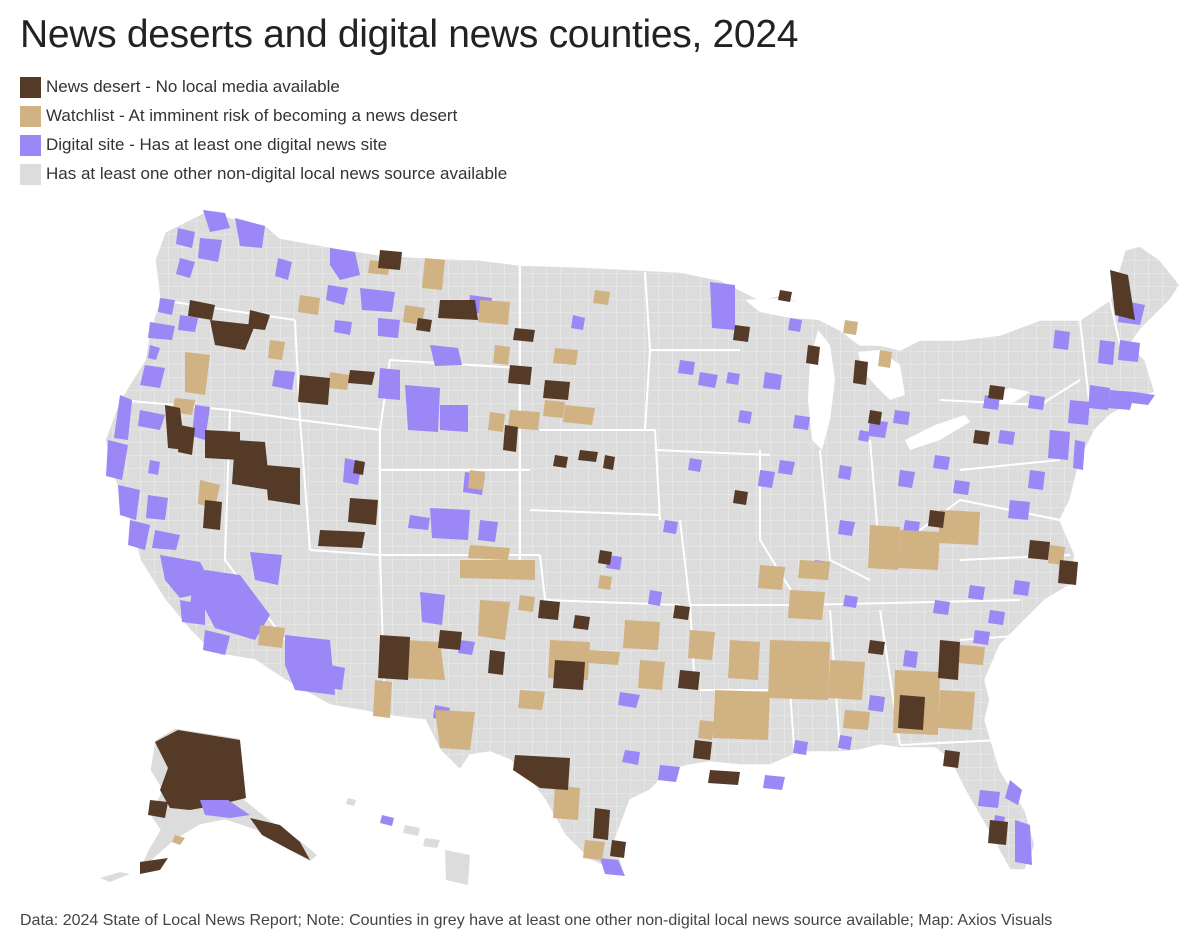 The height and width of the screenshot is (943, 1200). Describe the element at coordinates (387, 820) in the screenshot. I see `hawaii-island` at that location.